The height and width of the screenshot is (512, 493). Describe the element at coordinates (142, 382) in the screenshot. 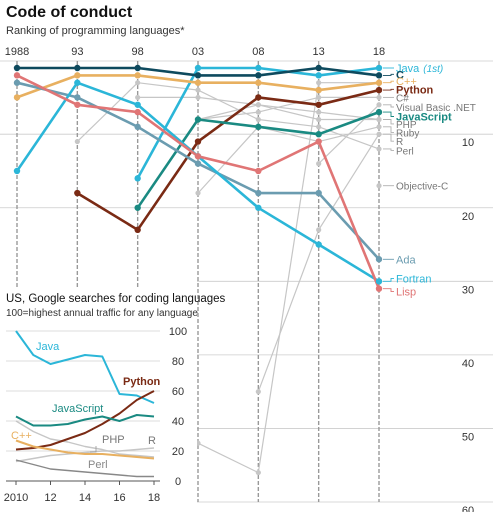

I see `inset-series-label-python: Python` at that location.